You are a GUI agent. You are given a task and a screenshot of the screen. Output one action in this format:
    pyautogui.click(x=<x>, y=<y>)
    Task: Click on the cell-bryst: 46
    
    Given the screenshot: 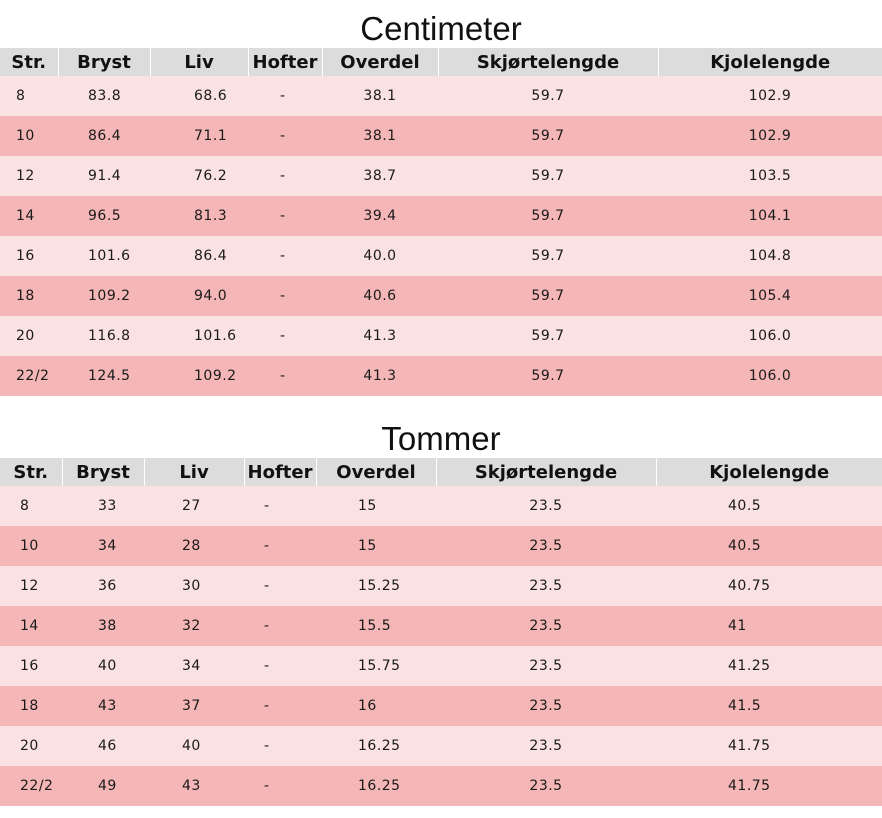 What is the action you would take?
    pyautogui.click(x=103, y=746)
    